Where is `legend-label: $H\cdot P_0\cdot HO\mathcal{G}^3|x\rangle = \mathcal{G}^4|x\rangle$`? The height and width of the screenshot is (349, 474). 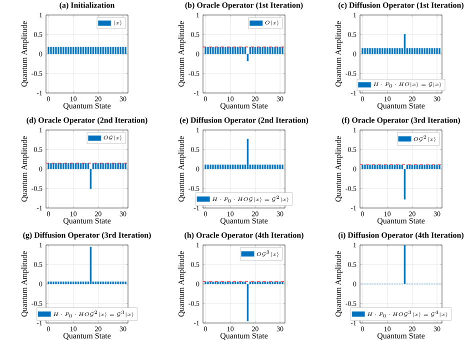
legend-label: $H\cdot P_0\cdot HO\mathcal{G}^3|x\rangle = \mathcal{G}^4|x\rangle$ is located at coordinates (408, 314).